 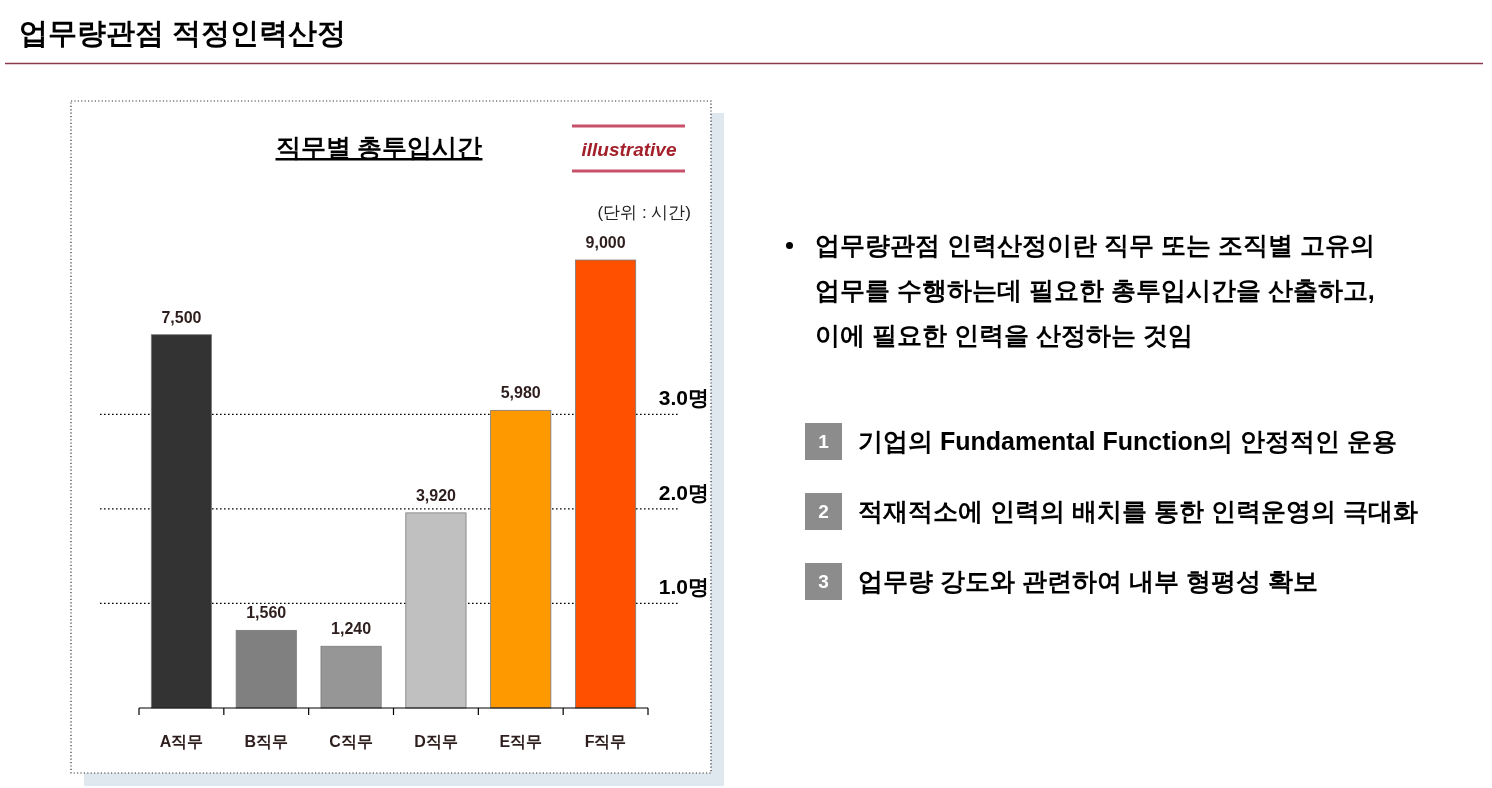 What do you see at coordinates (1088, 581) in the screenshot?
I see `text: 업무량 강도와 관련하여 내부 형평성 확보` at bounding box center [1088, 581].